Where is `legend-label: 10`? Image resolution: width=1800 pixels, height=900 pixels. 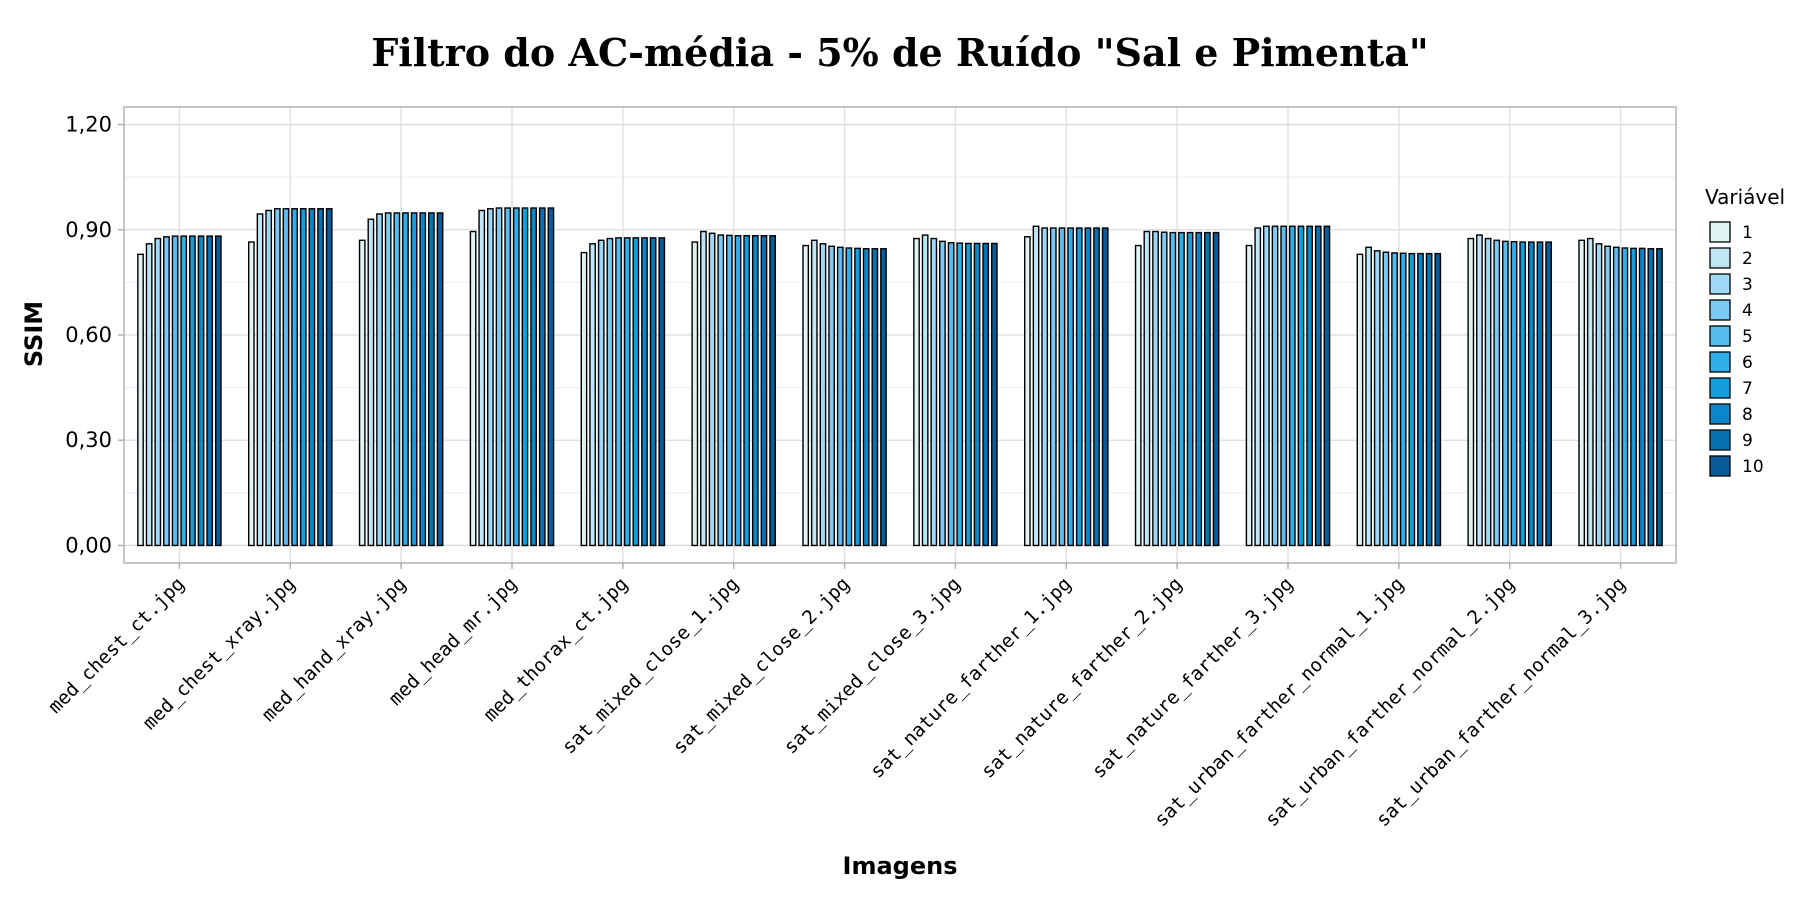 legend-label: 10 is located at coordinates (1753, 467).